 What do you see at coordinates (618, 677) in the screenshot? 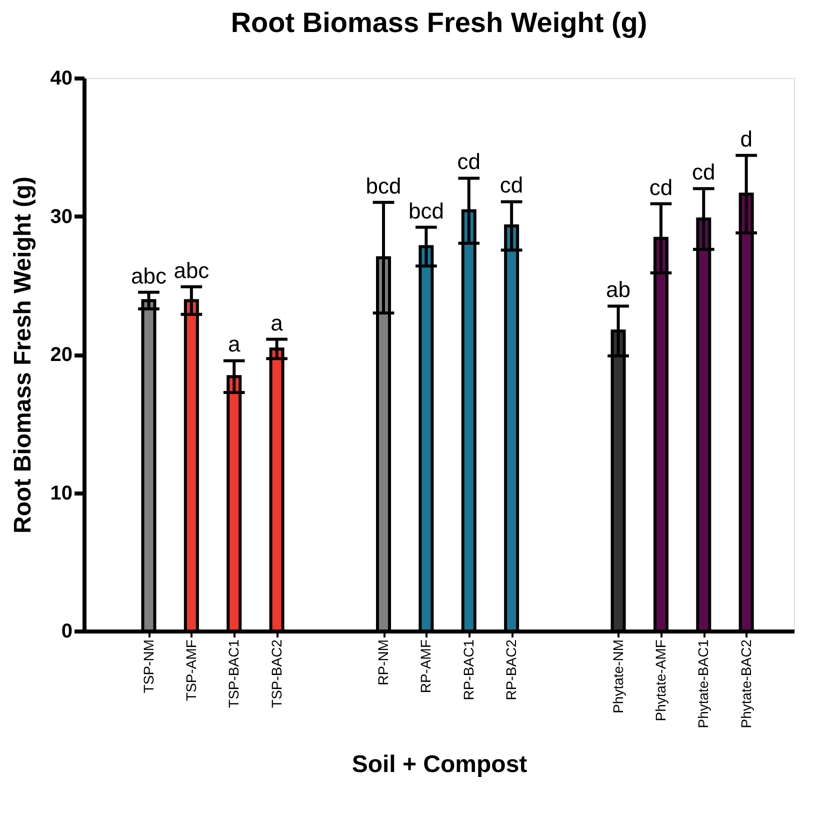
I see `x-tick-label: Phytate-NM` at bounding box center [618, 677].